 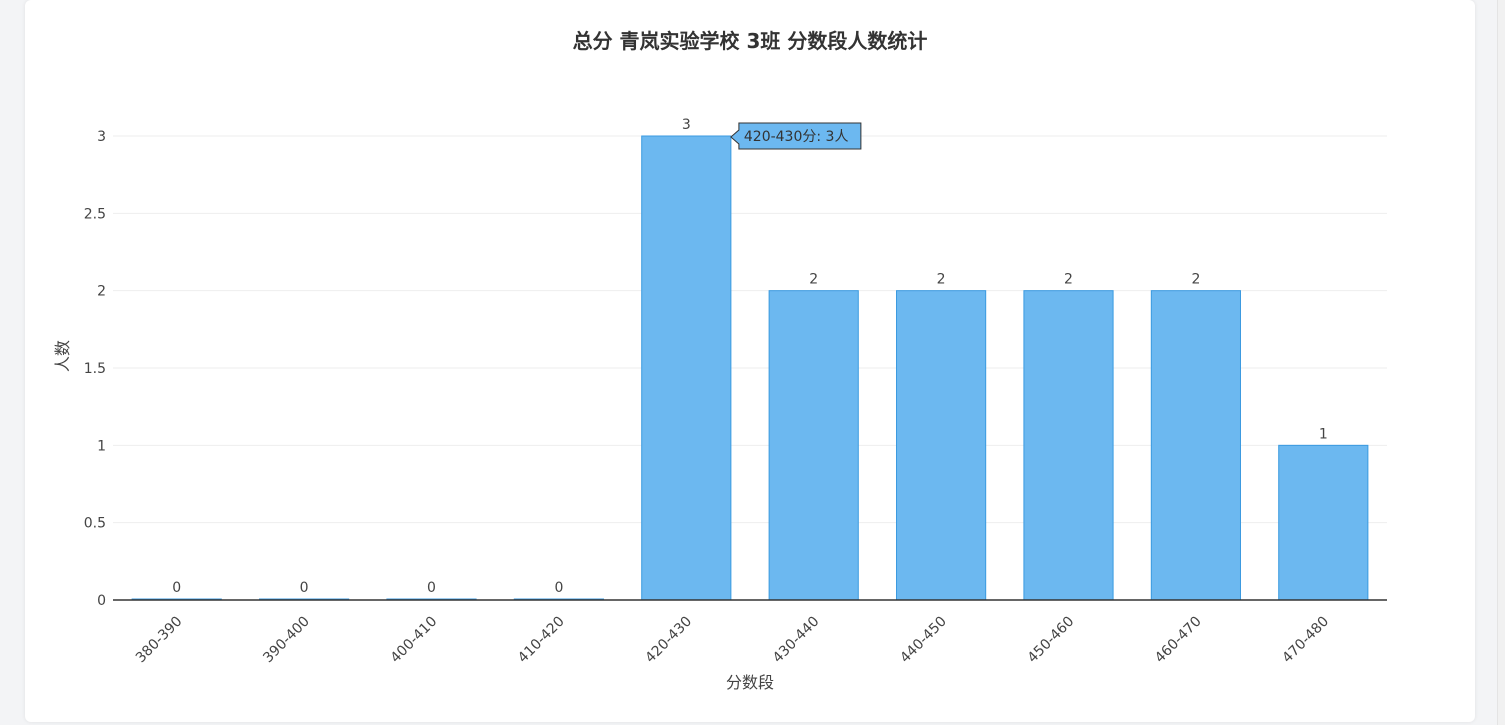 I want to click on tooltip-text: 420-430分: 3人, so click(x=796, y=137).